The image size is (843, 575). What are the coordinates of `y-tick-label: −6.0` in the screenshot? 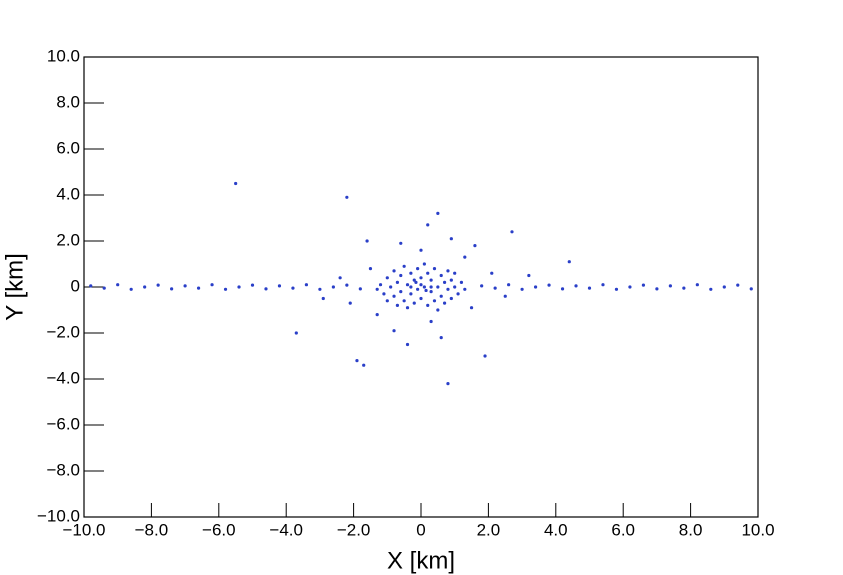 It's located at (63, 423).